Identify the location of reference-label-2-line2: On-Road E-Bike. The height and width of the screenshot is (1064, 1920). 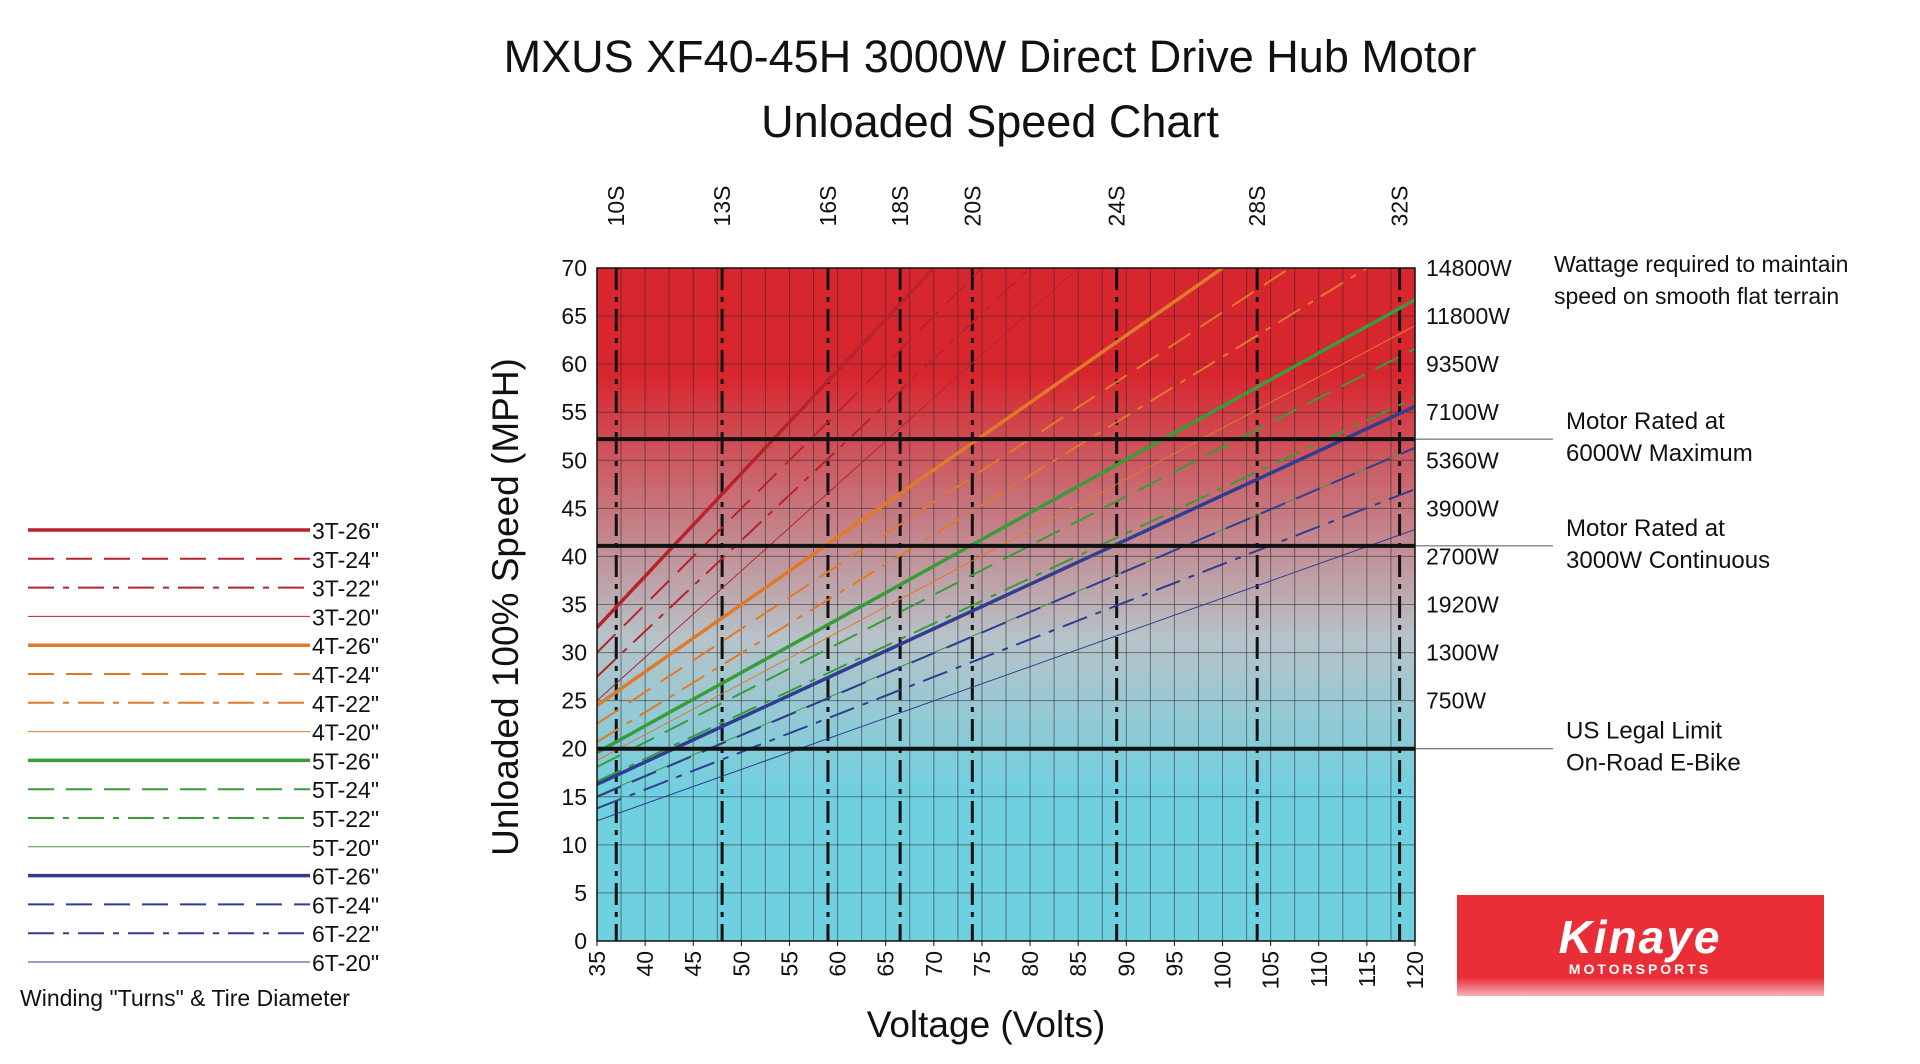
(1653, 763).